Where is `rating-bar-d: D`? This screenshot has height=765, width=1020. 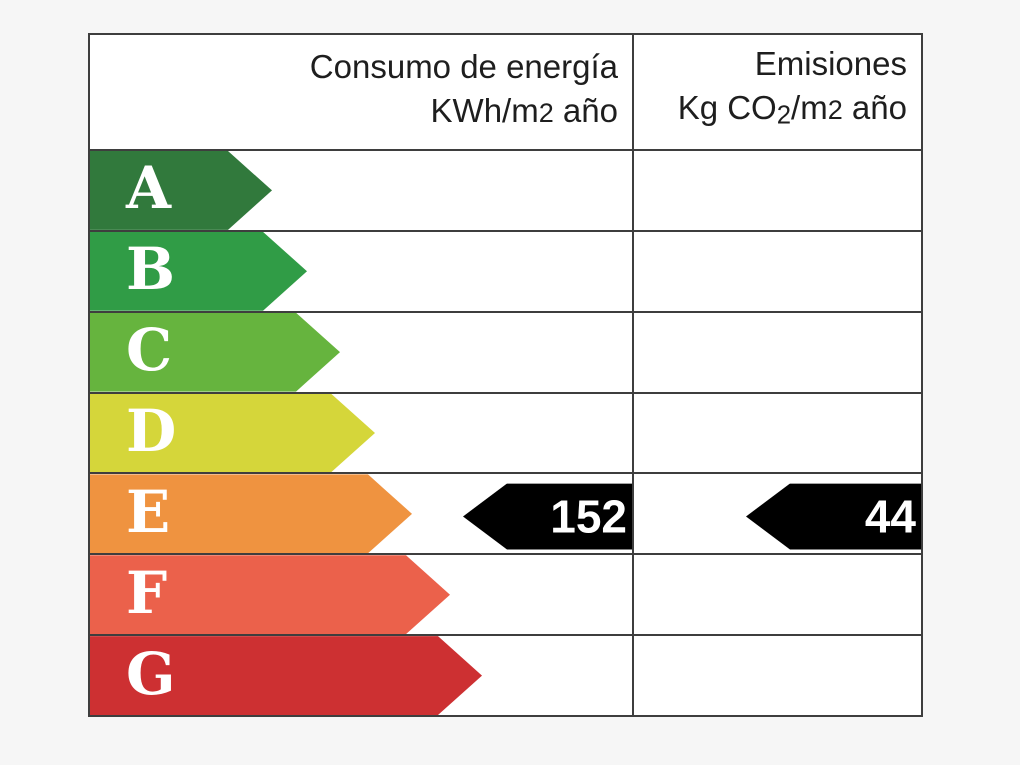 rating-bar-d: D is located at coordinates (232, 433).